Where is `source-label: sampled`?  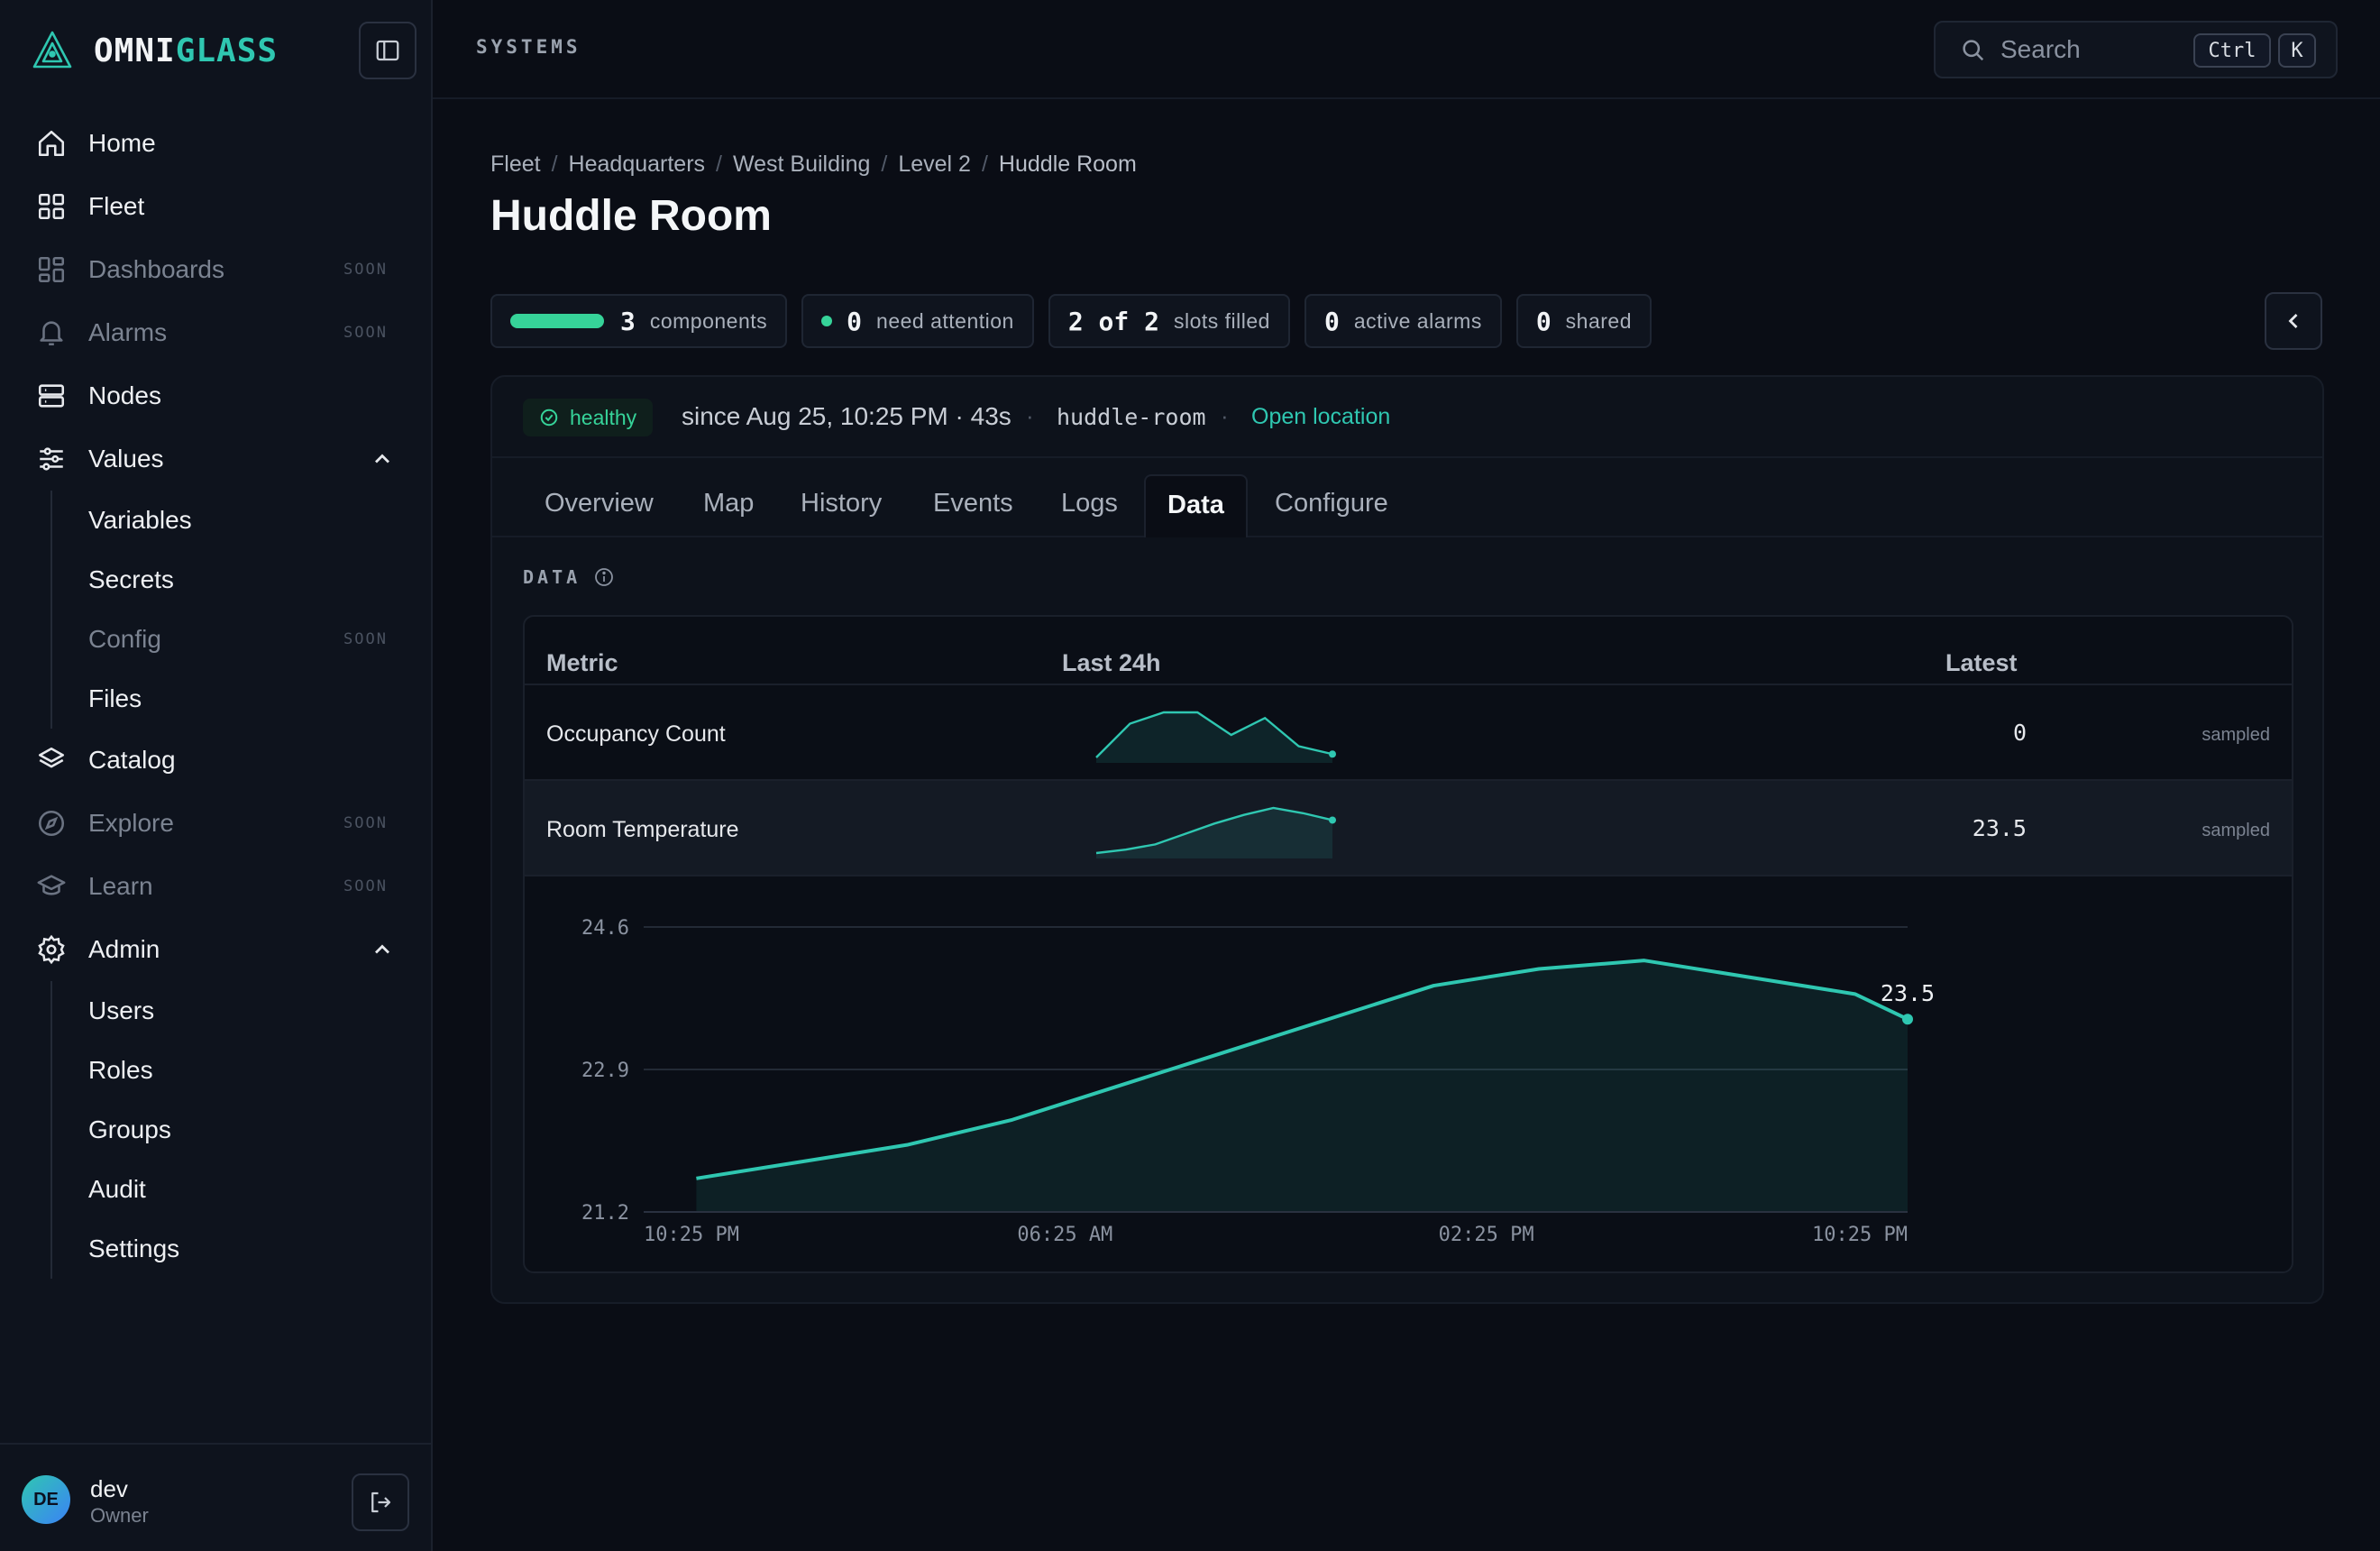
source-label: sampled is located at coordinates (2236, 735).